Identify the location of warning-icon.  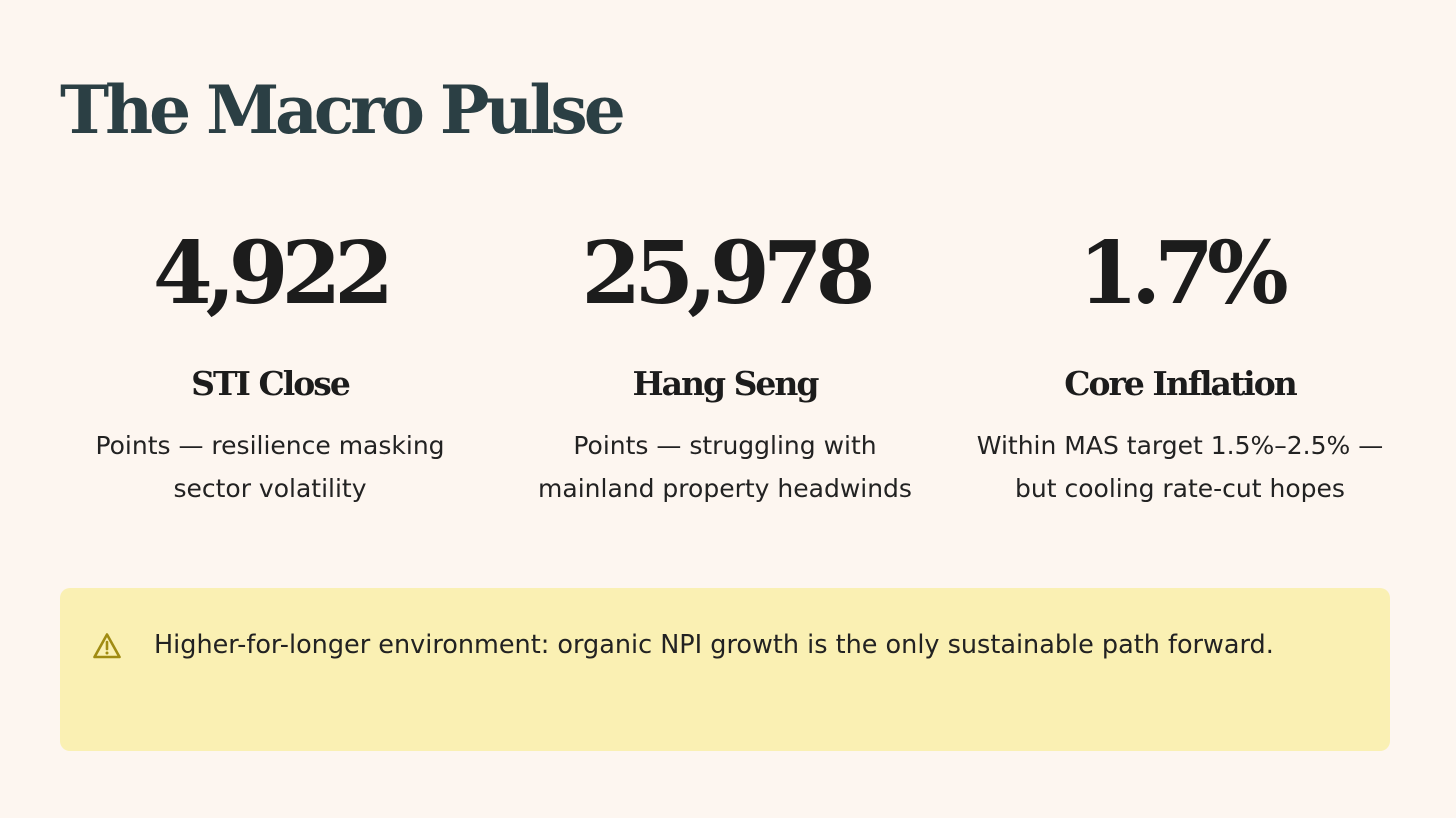
(107, 646).